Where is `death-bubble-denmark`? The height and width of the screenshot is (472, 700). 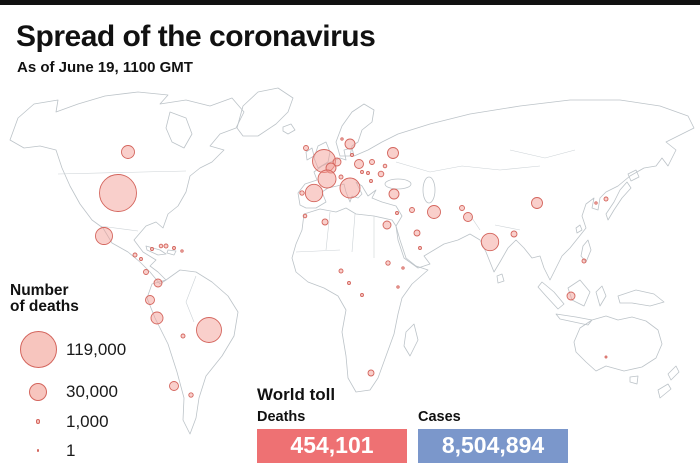
death-bubble-denmark is located at coordinates (352, 155).